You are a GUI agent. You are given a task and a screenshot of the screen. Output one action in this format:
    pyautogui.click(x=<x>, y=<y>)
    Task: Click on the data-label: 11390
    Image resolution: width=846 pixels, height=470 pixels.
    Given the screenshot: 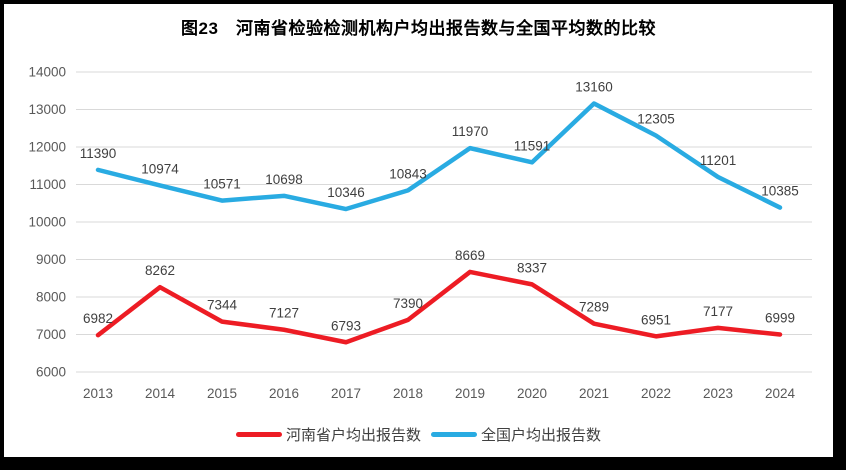 What is the action you would take?
    pyautogui.click(x=98, y=153)
    